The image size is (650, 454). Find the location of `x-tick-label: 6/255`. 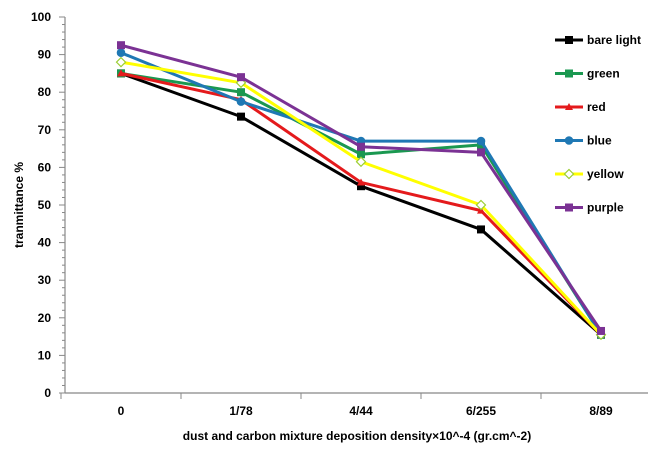

x-tick-label: 6/255 is located at coordinates (481, 411).